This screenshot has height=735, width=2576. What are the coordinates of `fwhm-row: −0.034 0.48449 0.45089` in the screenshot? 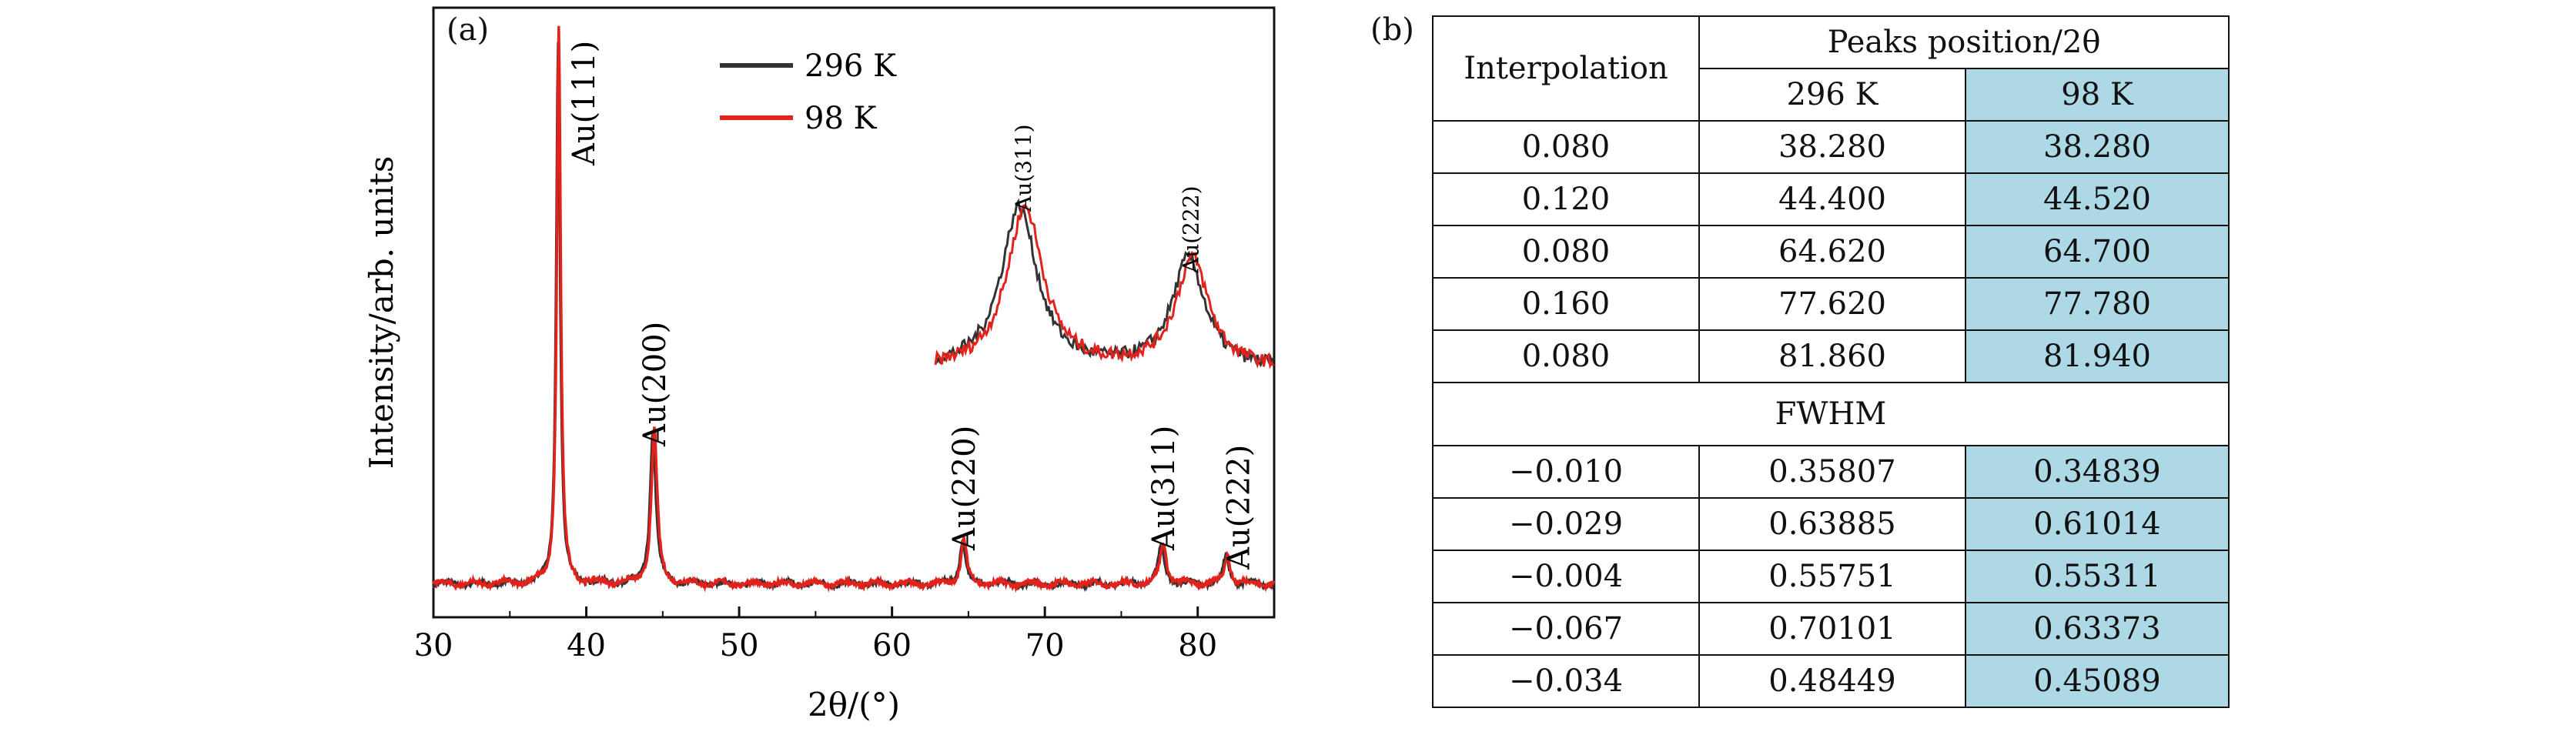 It's located at (1831, 681).